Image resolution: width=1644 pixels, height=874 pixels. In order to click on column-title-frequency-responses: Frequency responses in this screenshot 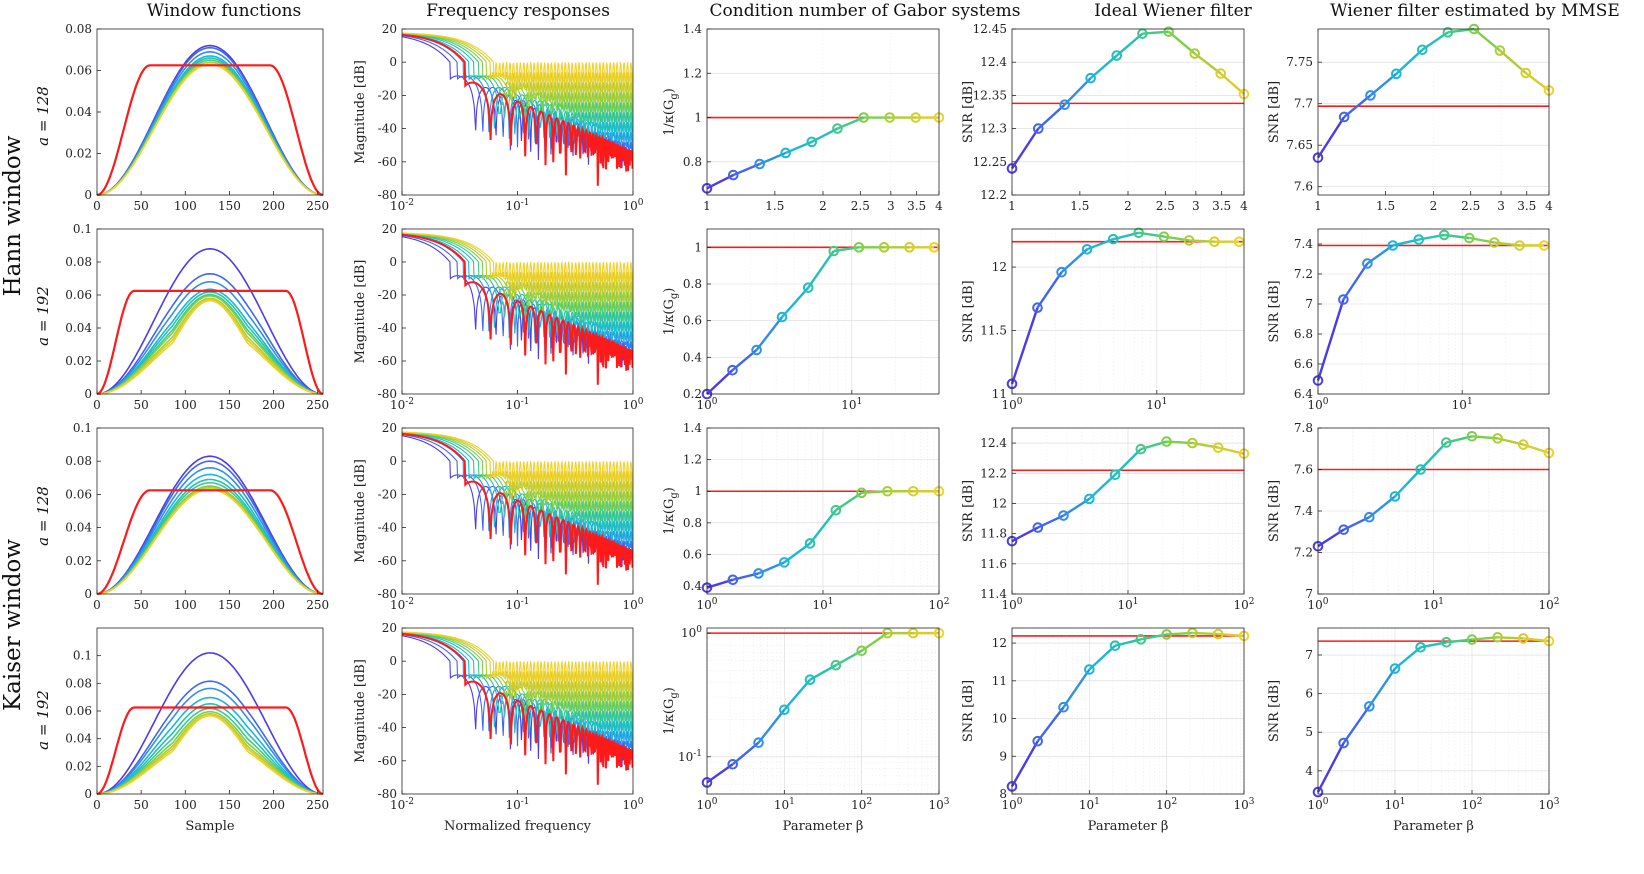, I will do `click(518, 11)`.